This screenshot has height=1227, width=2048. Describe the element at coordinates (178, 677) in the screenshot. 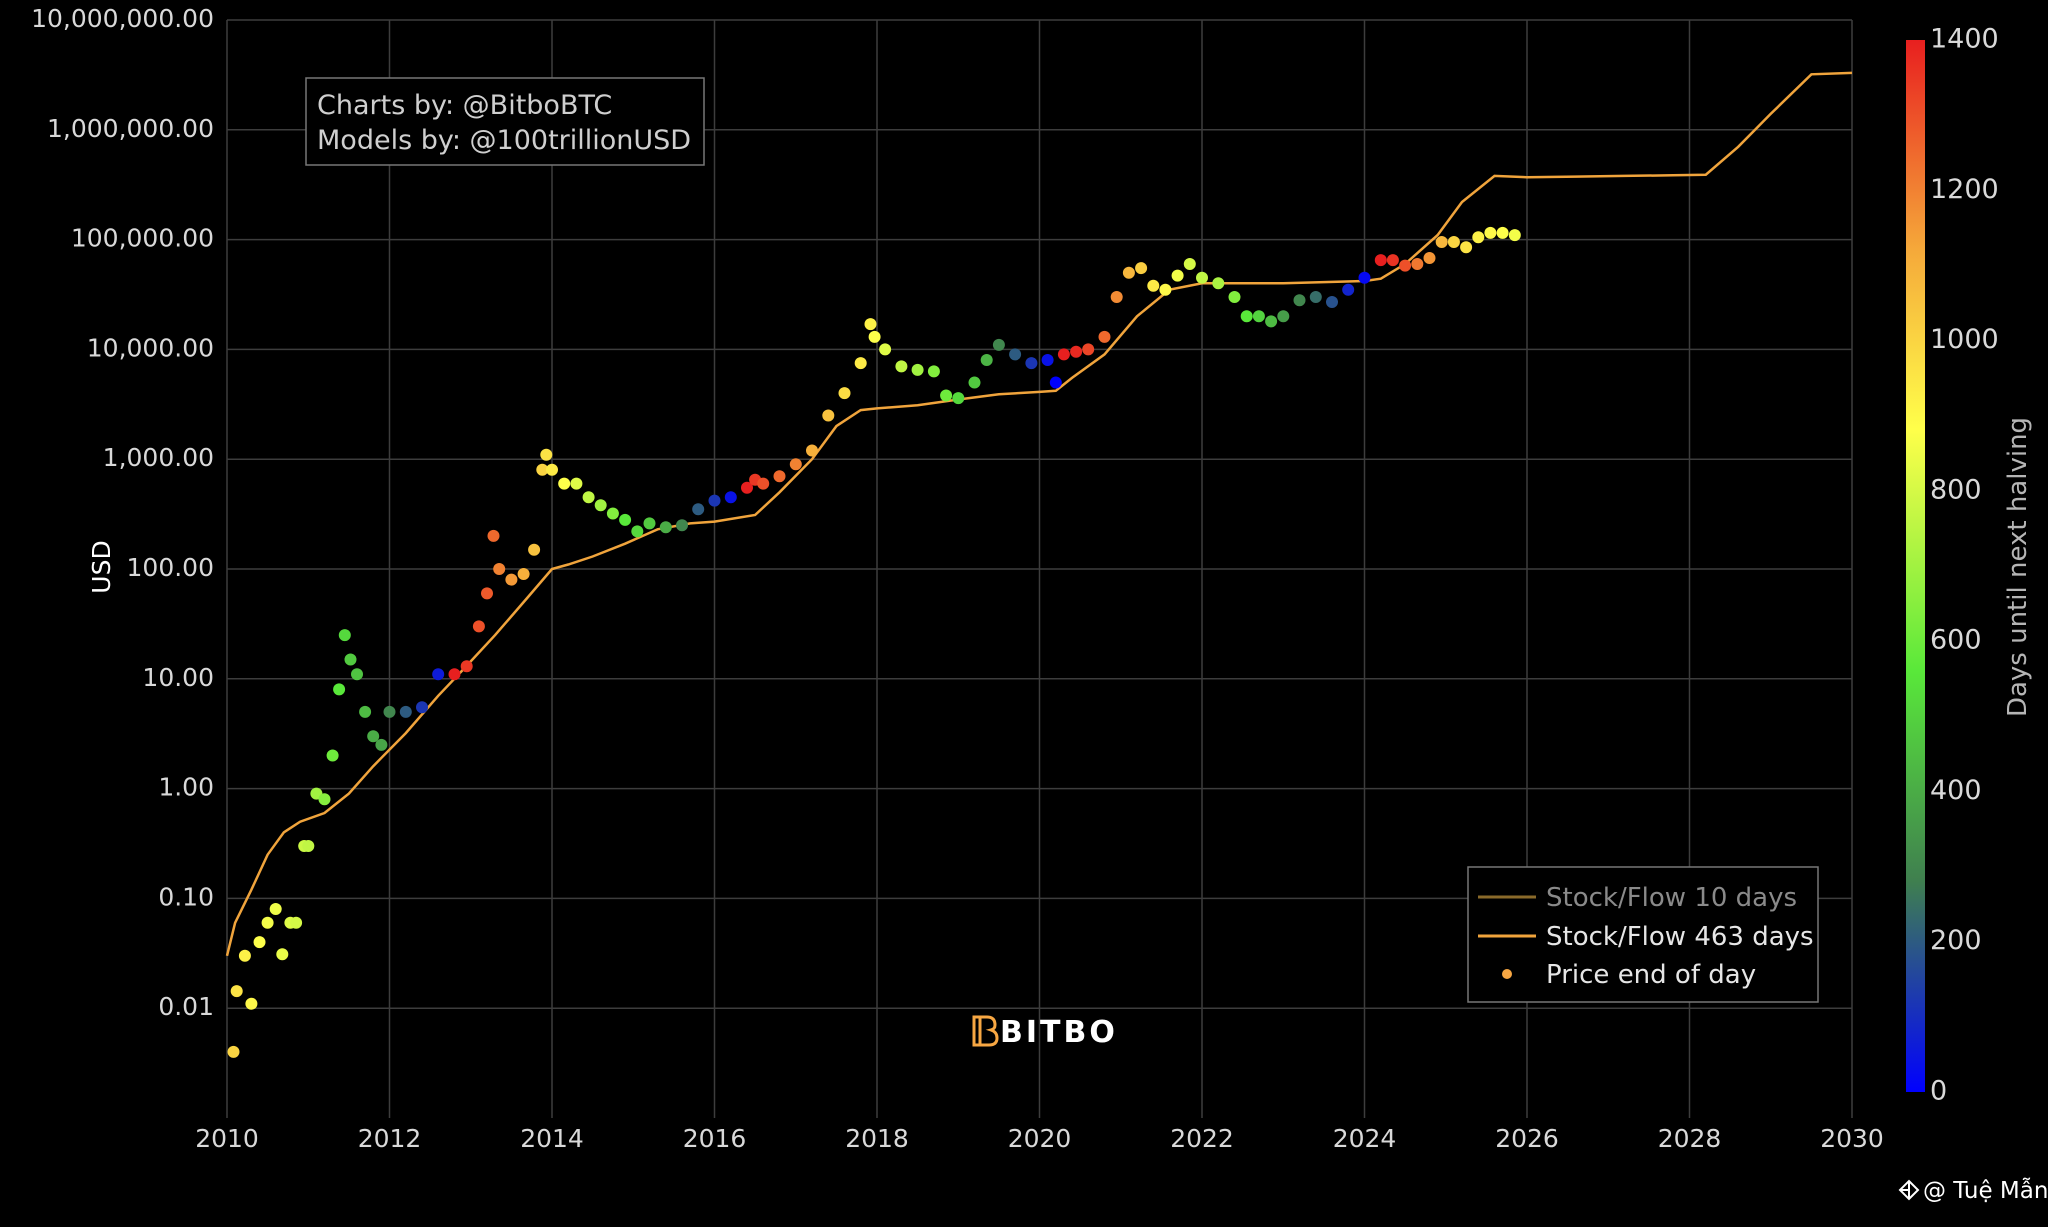

I see `y-tick-label: 10.00` at that location.